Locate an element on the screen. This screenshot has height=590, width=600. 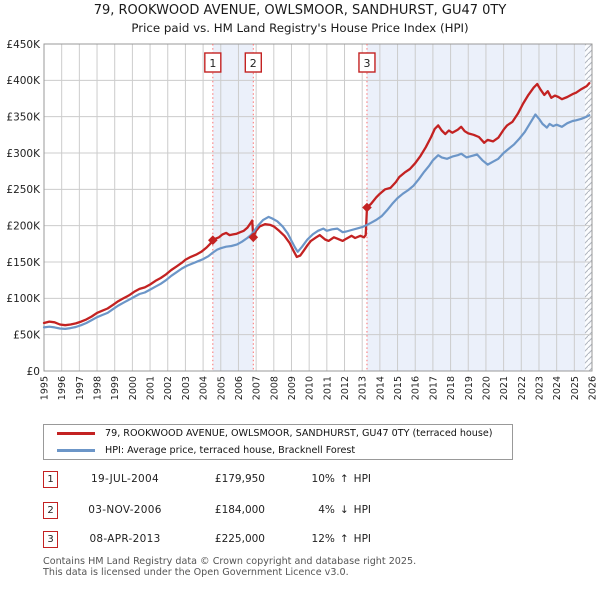
x-tick-label: 2023 is located at coordinates (539, 388).